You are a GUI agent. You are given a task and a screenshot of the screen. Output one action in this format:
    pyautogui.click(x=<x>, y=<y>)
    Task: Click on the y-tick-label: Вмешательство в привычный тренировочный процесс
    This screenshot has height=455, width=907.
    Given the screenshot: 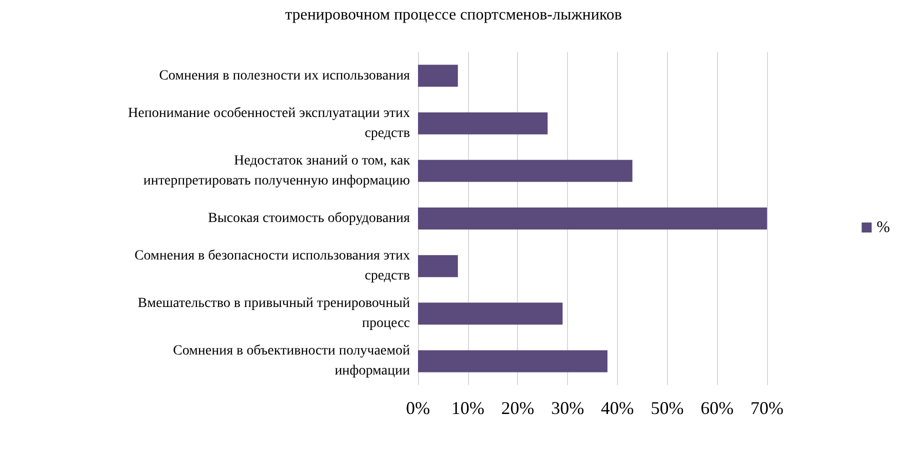 What is the action you would take?
    pyautogui.click(x=274, y=314)
    